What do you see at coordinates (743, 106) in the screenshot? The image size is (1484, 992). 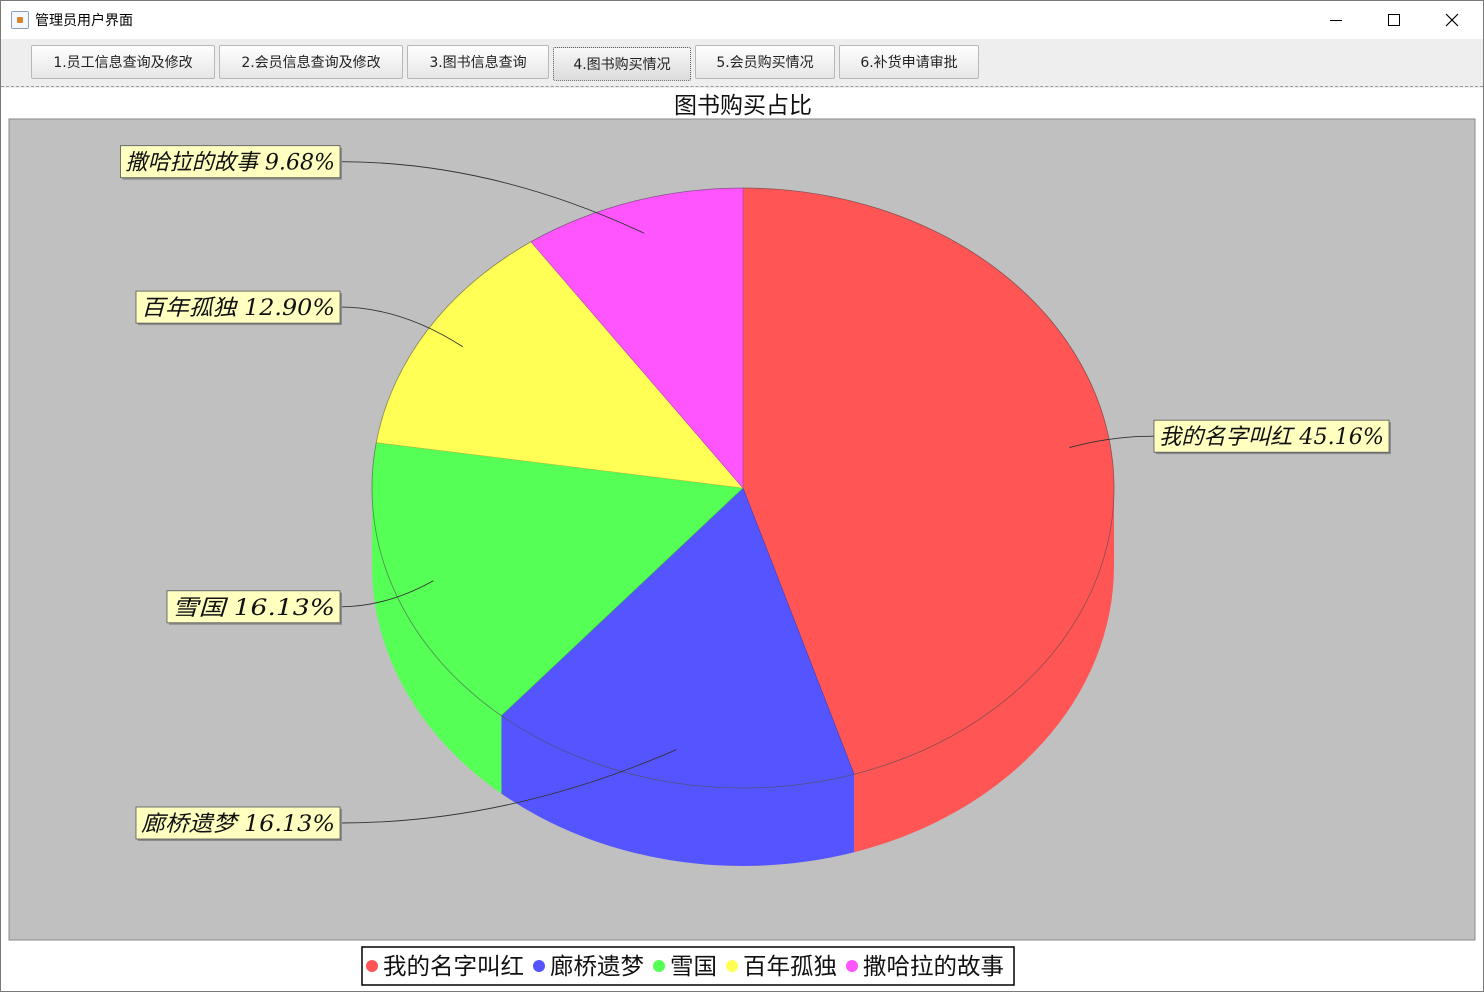 I see `chart-title: 图书购买占比` at bounding box center [743, 106].